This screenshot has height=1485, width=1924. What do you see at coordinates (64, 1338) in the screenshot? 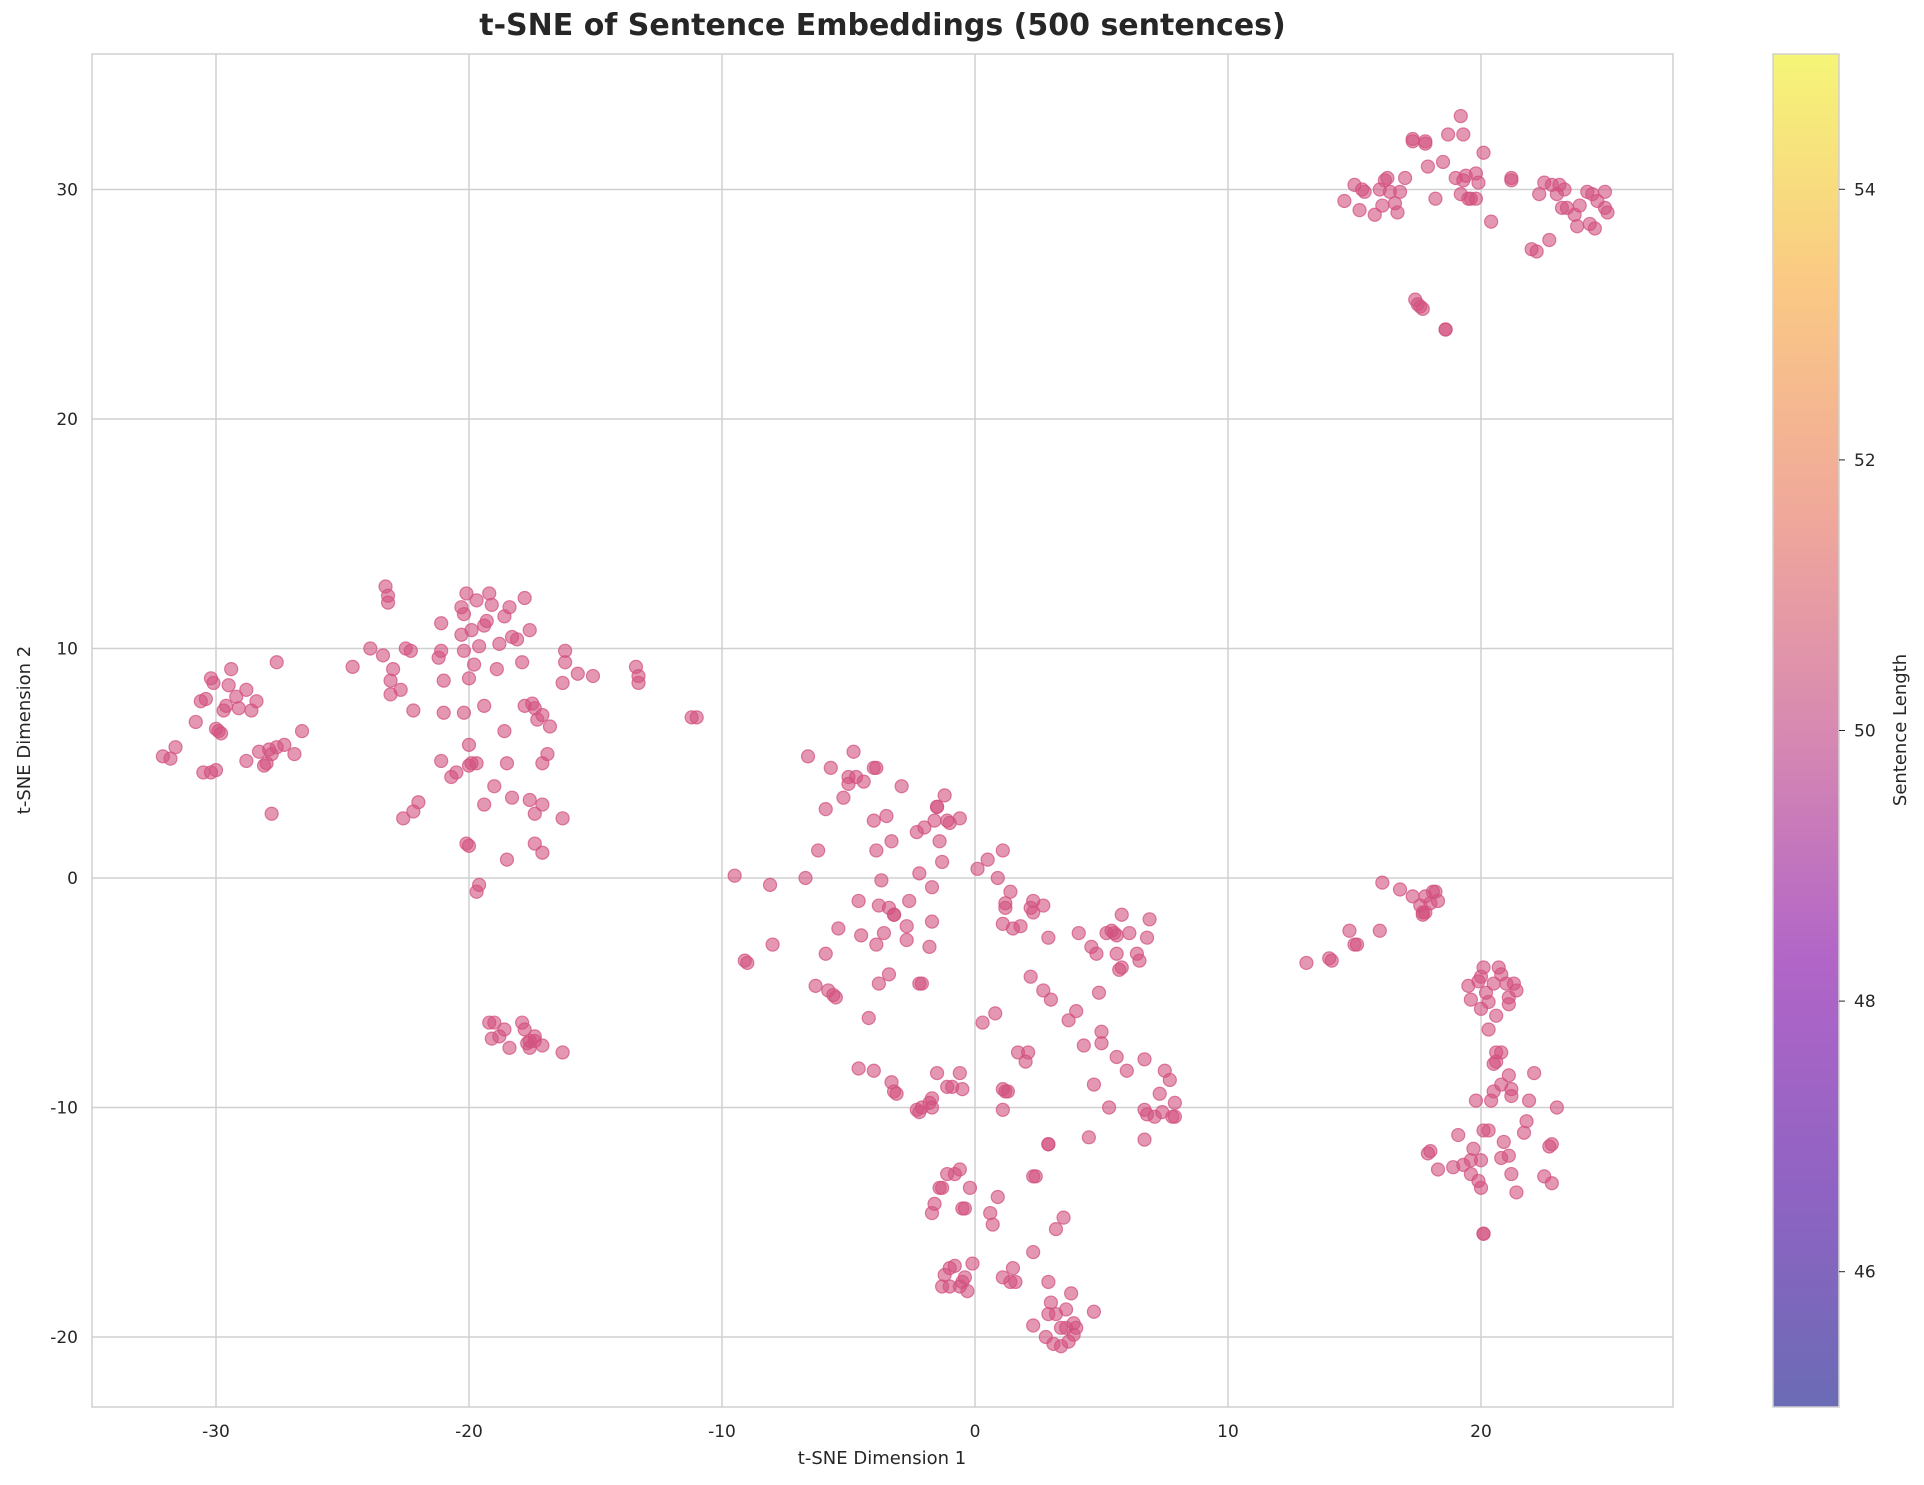
I see `y-tick-label: -20` at bounding box center [64, 1338].